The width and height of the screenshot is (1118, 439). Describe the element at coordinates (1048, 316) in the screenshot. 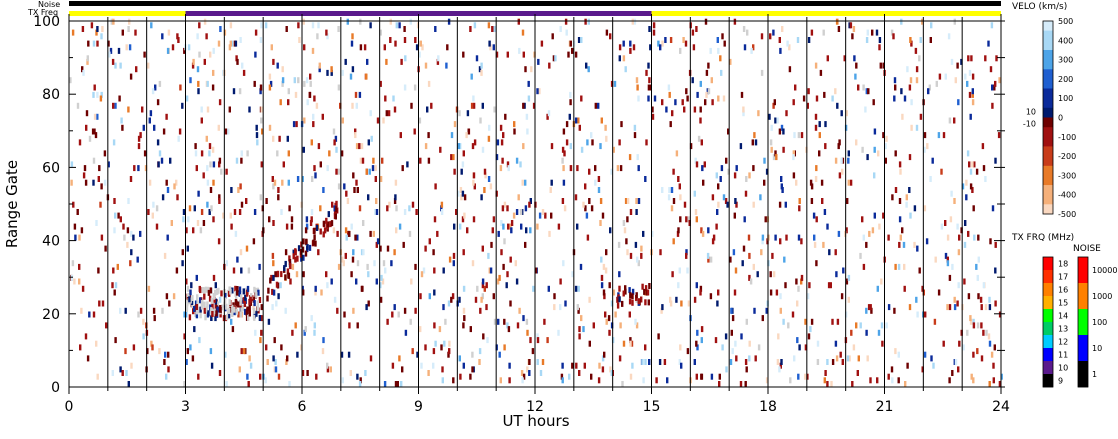

I see `txfreq-colorbar-step` at that location.